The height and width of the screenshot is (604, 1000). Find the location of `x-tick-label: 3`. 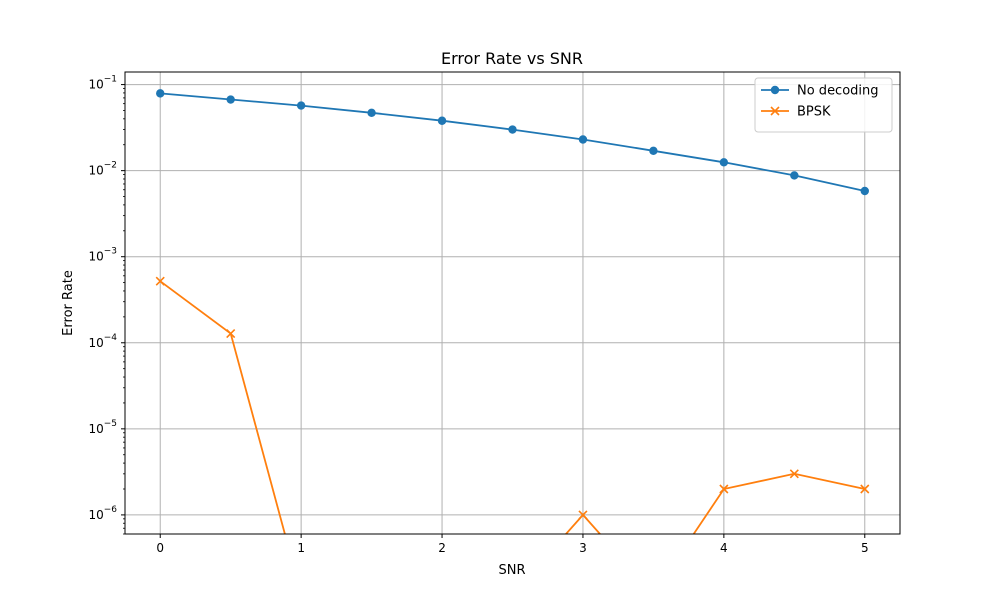

x-tick-label: 3 is located at coordinates (583, 548).